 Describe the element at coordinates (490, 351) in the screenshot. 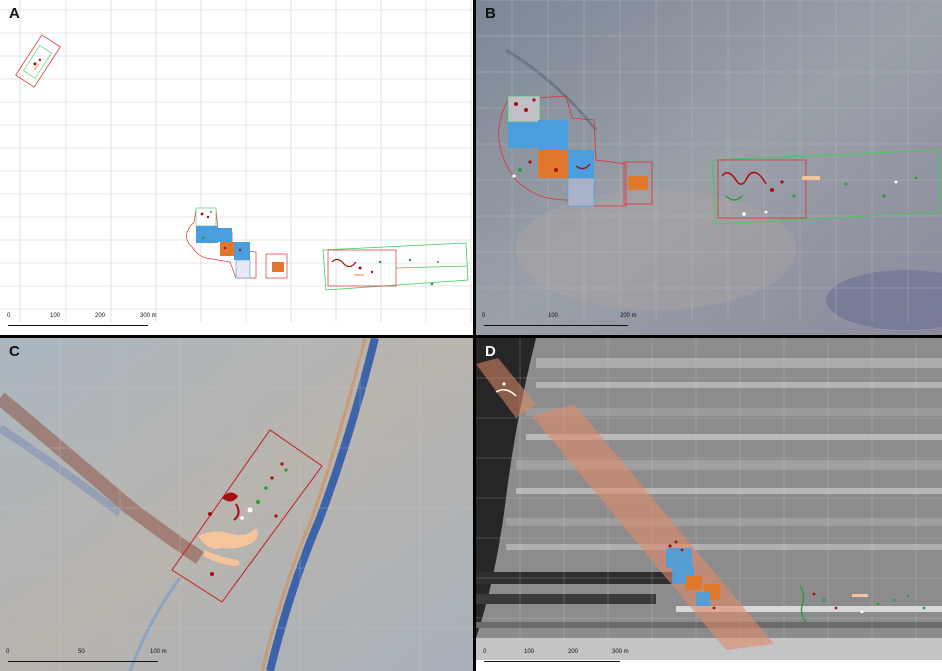

I see `panel-d-label: D` at that location.